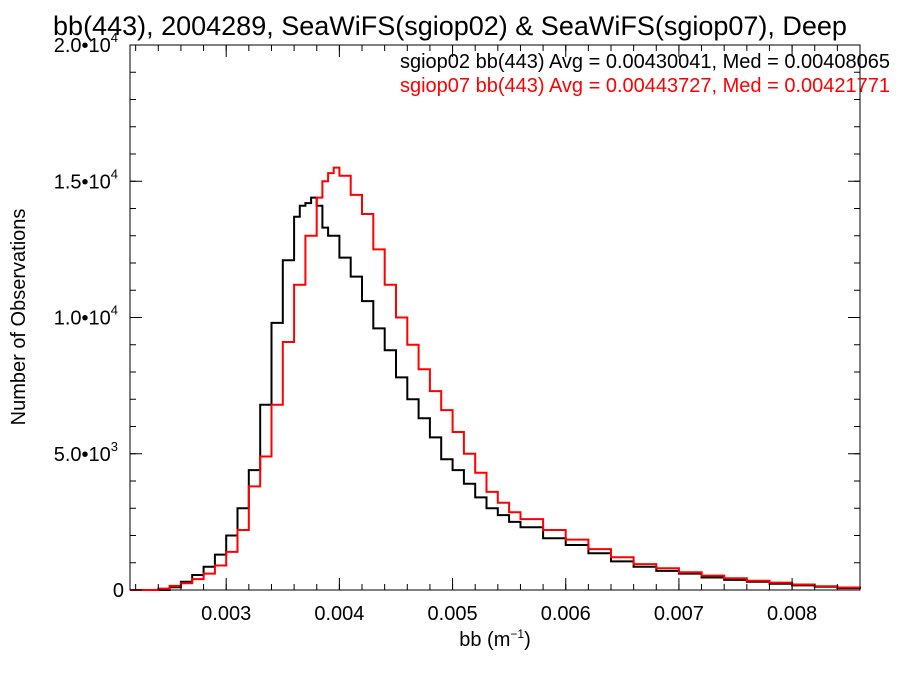  What do you see at coordinates (339, 614) in the screenshot?
I see `x-tick-label: 0.004` at bounding box center [339, 614].